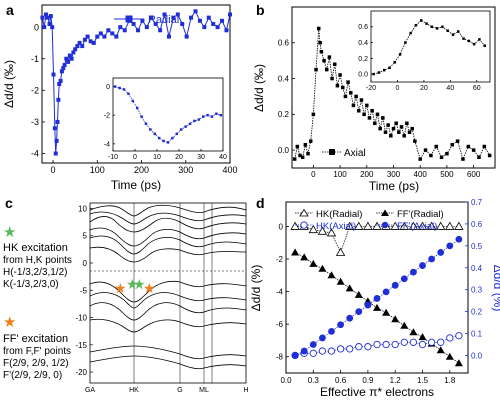 Image resolution: width=500 pixels, height=401 pixels. What do you see at coordinates (134, 390) in the screenshot?
I see `k-point-label: HK` at bounding box center [134, 390].